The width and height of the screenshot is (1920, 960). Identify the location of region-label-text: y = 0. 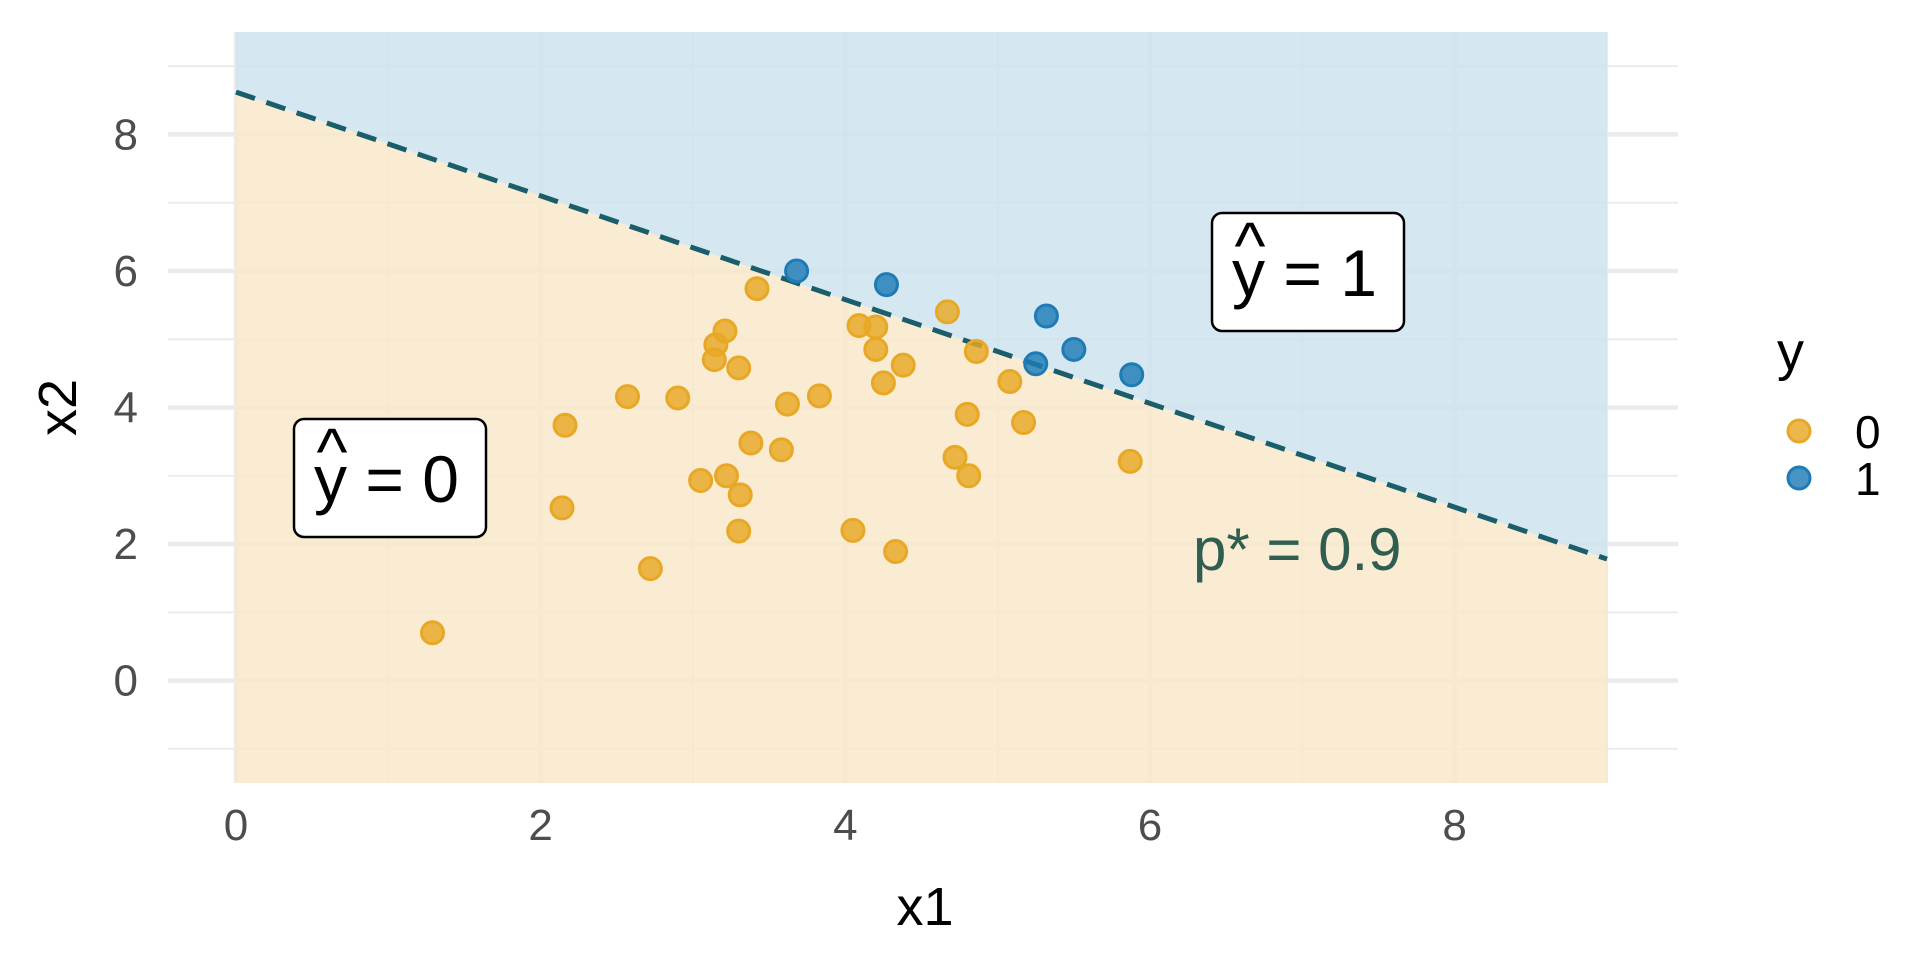
(386, 479).